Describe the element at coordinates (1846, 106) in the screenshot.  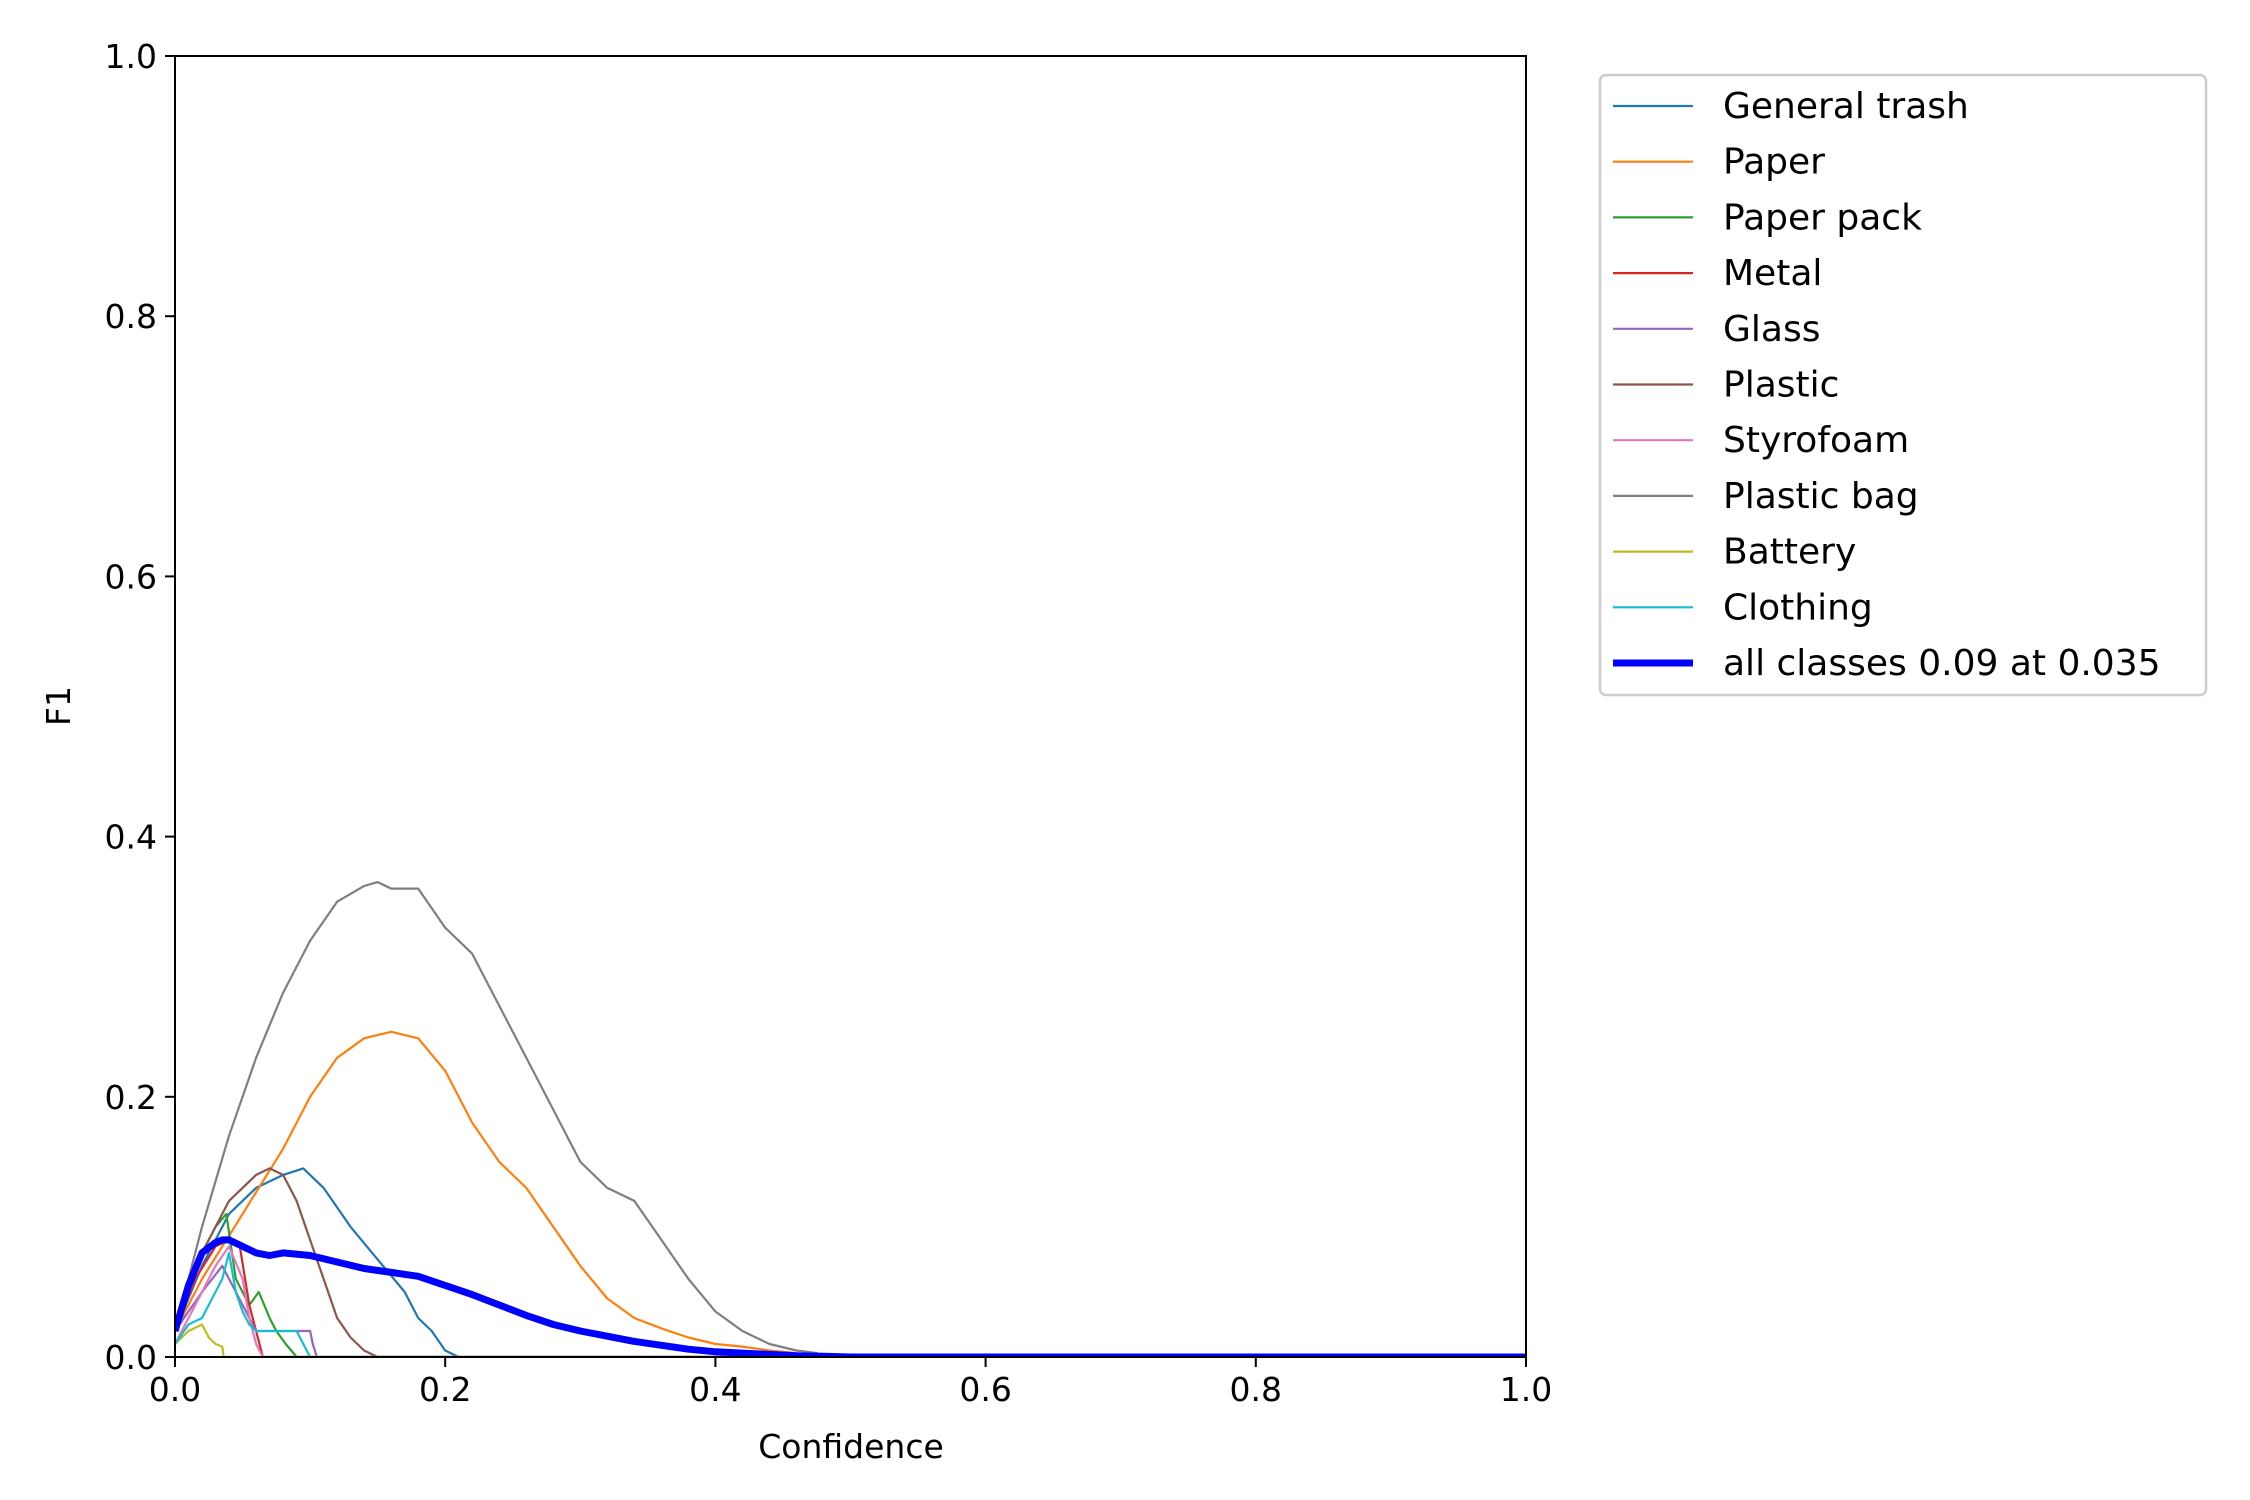
I see `legend-label-general-trash: General trash` at that location.